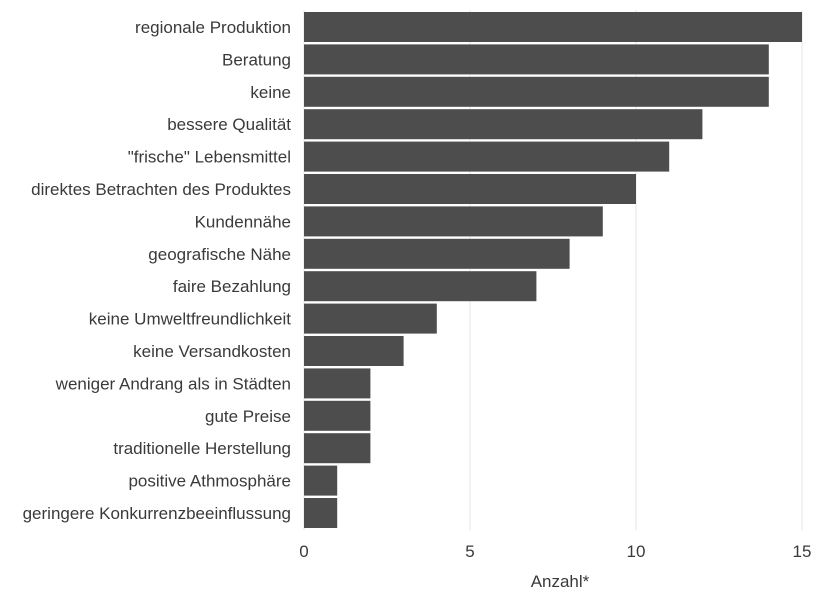  What do you see at coordinates (243, 221) in the screenshot?
I see `category-label: Kundennähe` at bounding box center [243, 221].